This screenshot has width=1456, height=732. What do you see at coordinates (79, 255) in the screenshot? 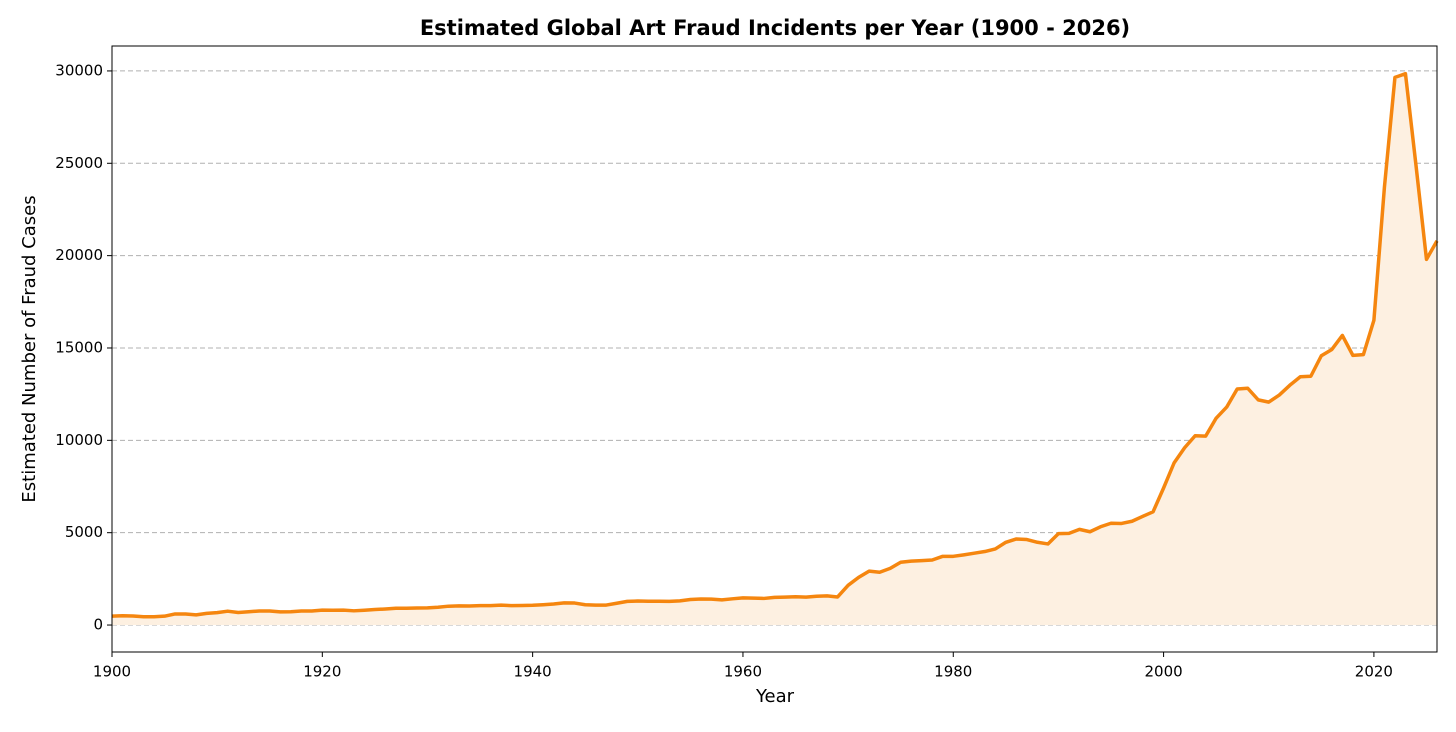
I see `y-tick-label: 20000` at bounding box center [79, 255].